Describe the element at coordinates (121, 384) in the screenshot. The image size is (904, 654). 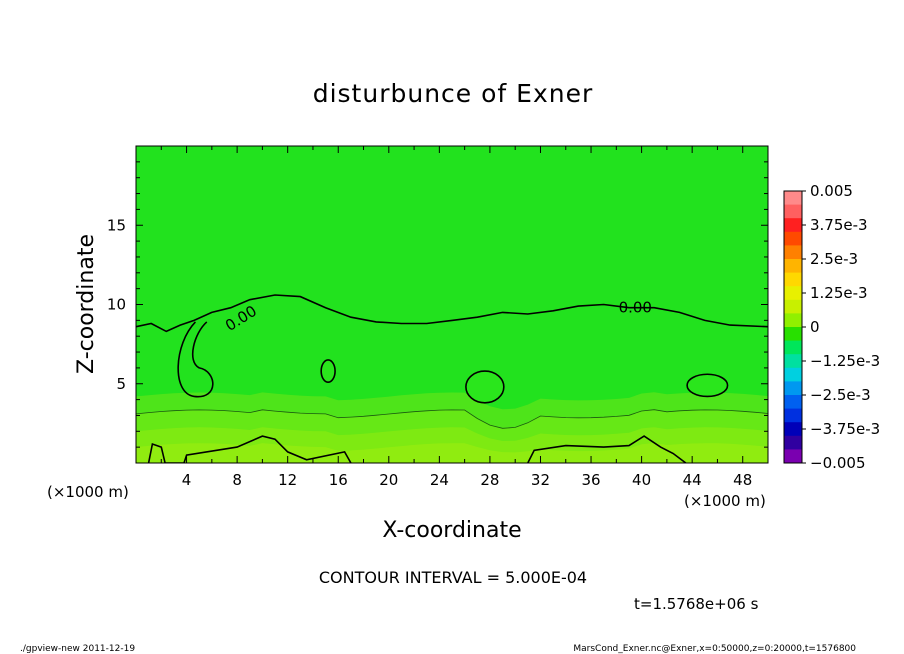
I see `y-tick-label: 5` at that location.